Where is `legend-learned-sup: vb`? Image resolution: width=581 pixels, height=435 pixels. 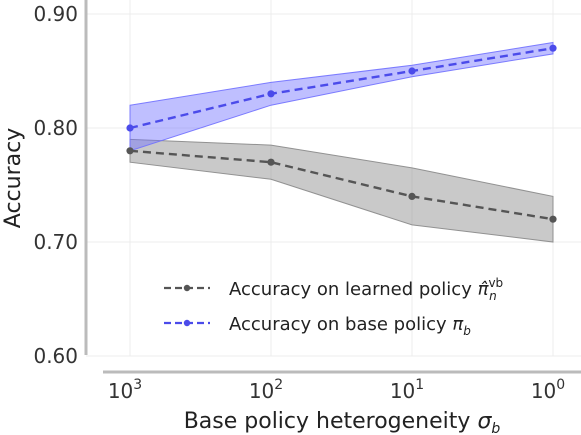 legend-learned-sup: vb is located at coordinates (495, 283).